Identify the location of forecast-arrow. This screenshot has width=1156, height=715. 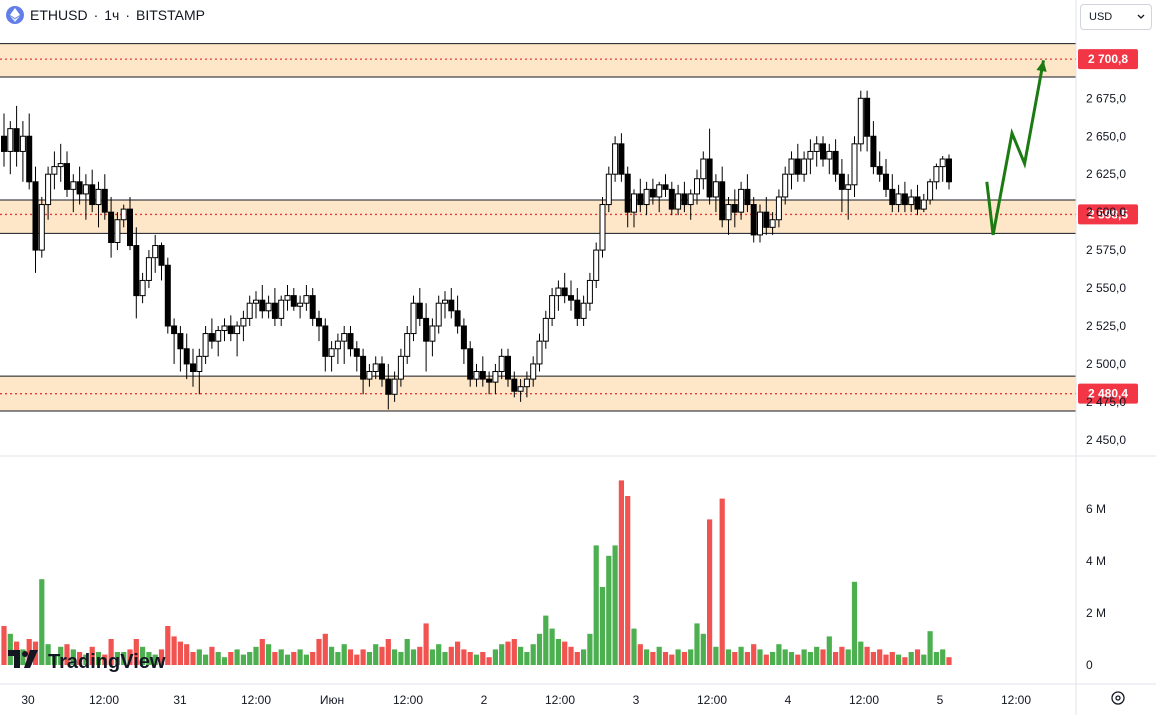
(1015, 148).